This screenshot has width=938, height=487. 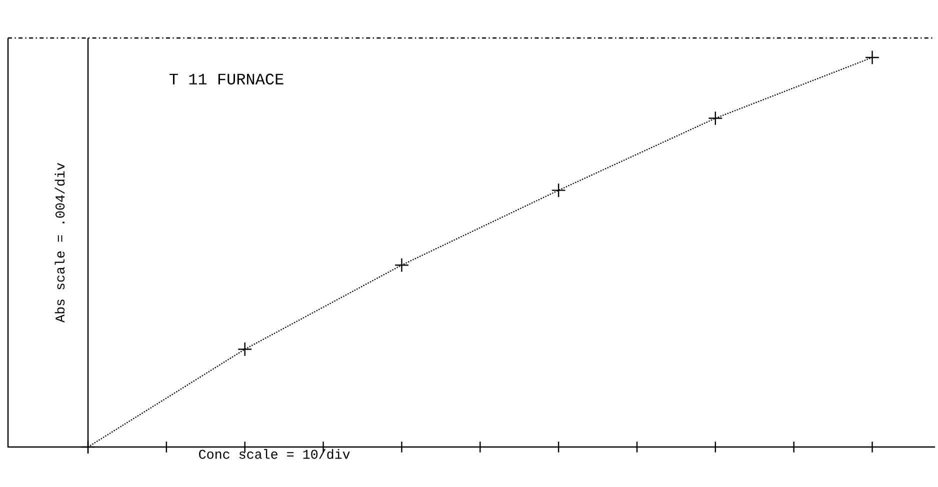 What do you see at coordinates (227, 79) in the screenshot?
I see `text: T 11 FURNACE` at bounding box center [227, 79].